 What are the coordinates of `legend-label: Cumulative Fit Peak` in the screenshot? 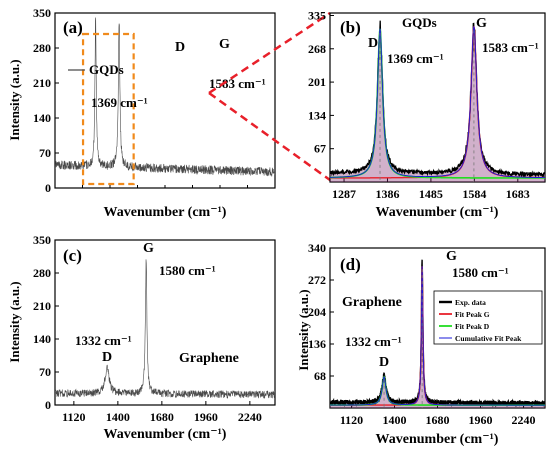 It's located at (488, 338).